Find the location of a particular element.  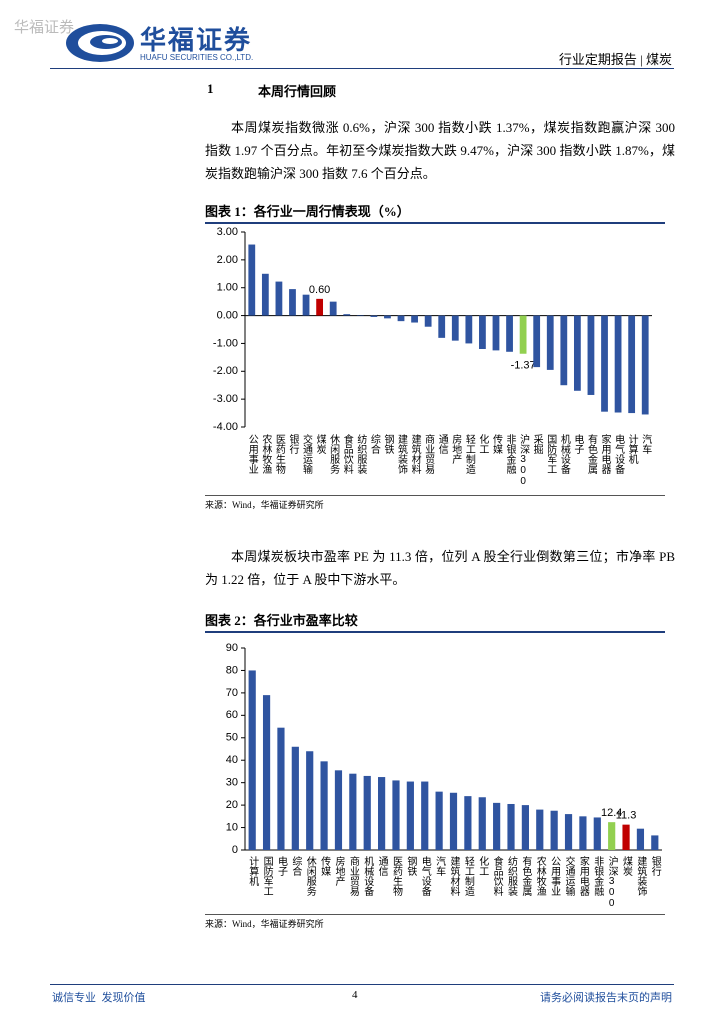

x-tick-label: 建筑材料 is located at coordinates (415, 454).